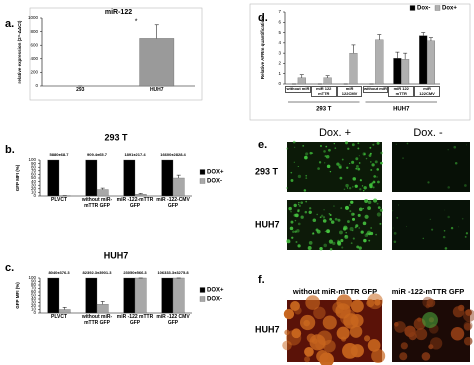 The height and width of the screenshot is (365, 474). I want to click on y-tick-label: 80, so click(34, 166).